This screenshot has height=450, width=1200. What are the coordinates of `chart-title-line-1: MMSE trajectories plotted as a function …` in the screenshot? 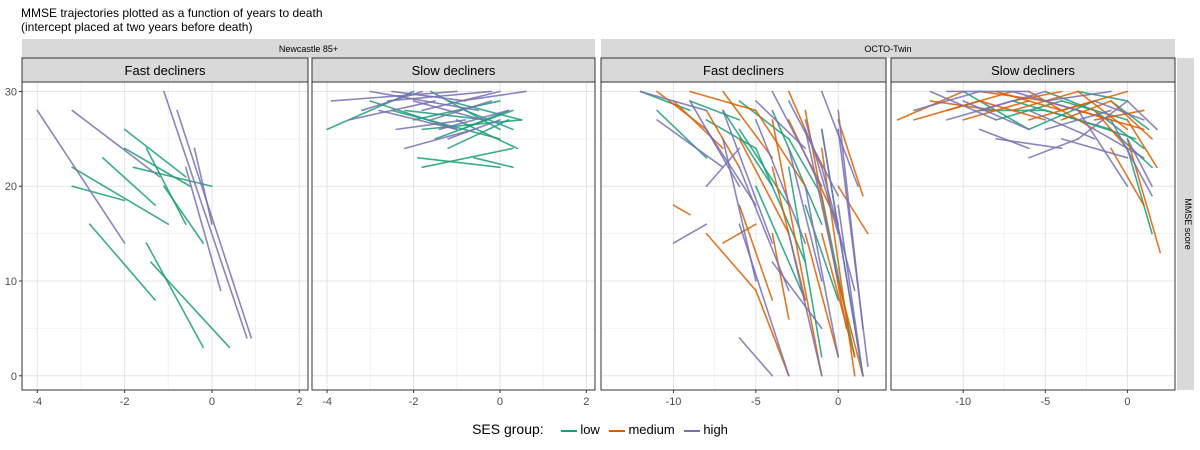 It's located at (172, 13).